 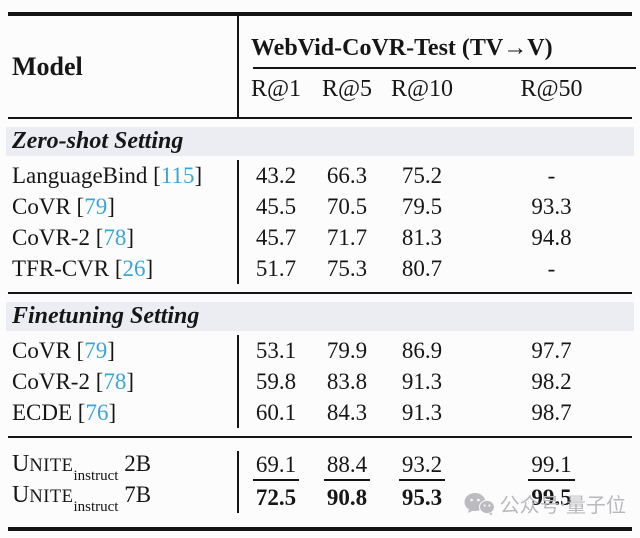 I want to click on row-values: 45.7 71.7 81.3 94.8, so click(x=438, y=237).